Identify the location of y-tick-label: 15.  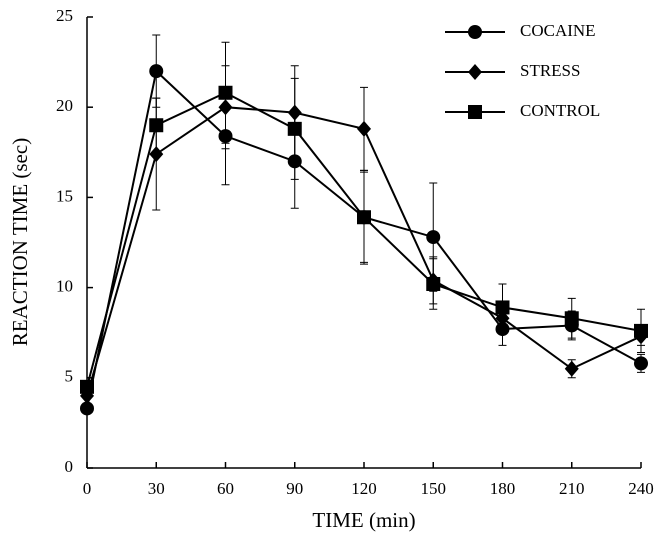
(64, 195).